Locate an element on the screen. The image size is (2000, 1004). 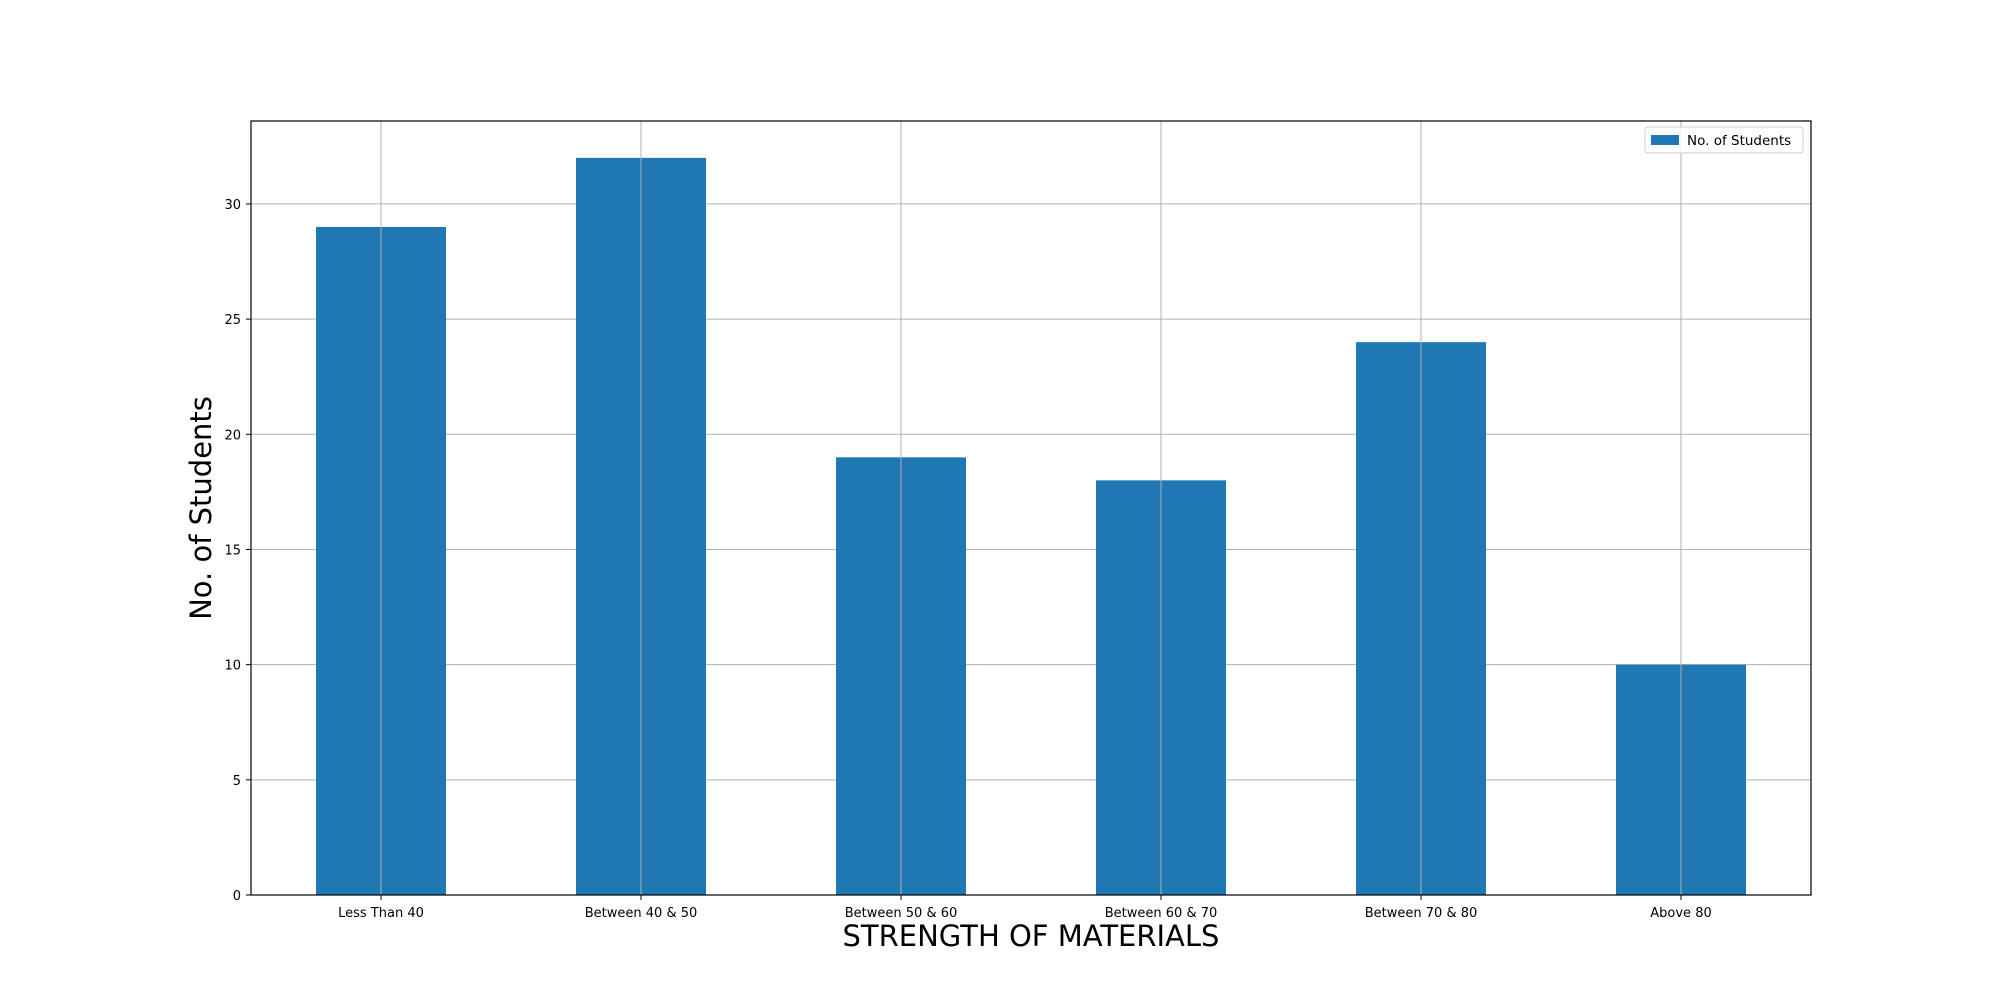
legend-swatch is located at coordinates (1665, 140).